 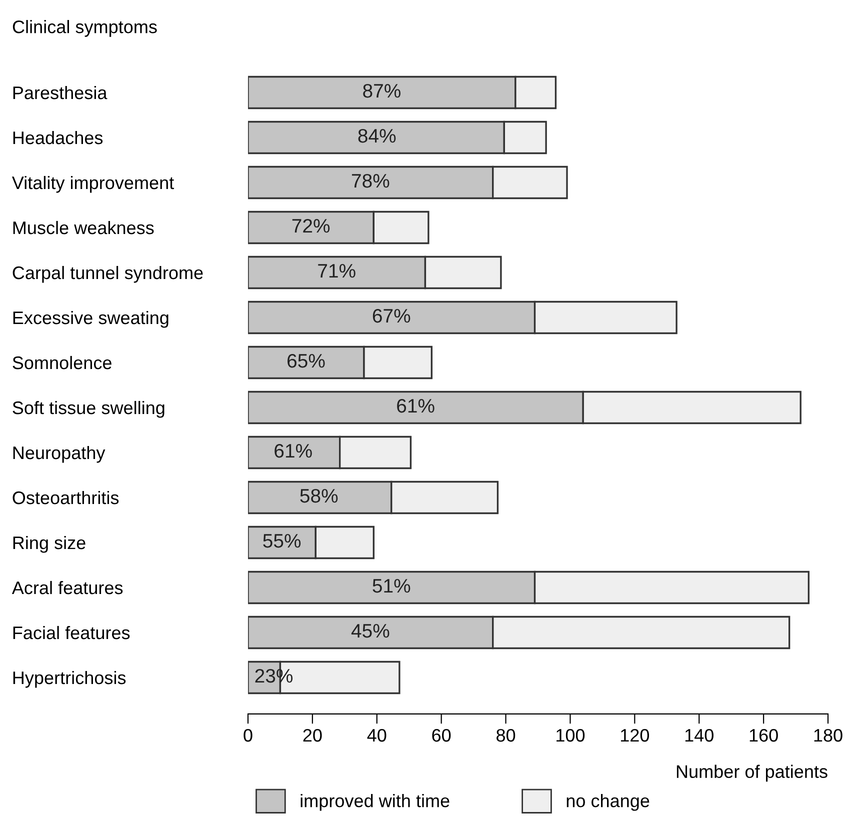 What do you see at coordinates (828, 735) in the screenshot?
I see `x-tick-label: 180` at bounding box center [828, 735].